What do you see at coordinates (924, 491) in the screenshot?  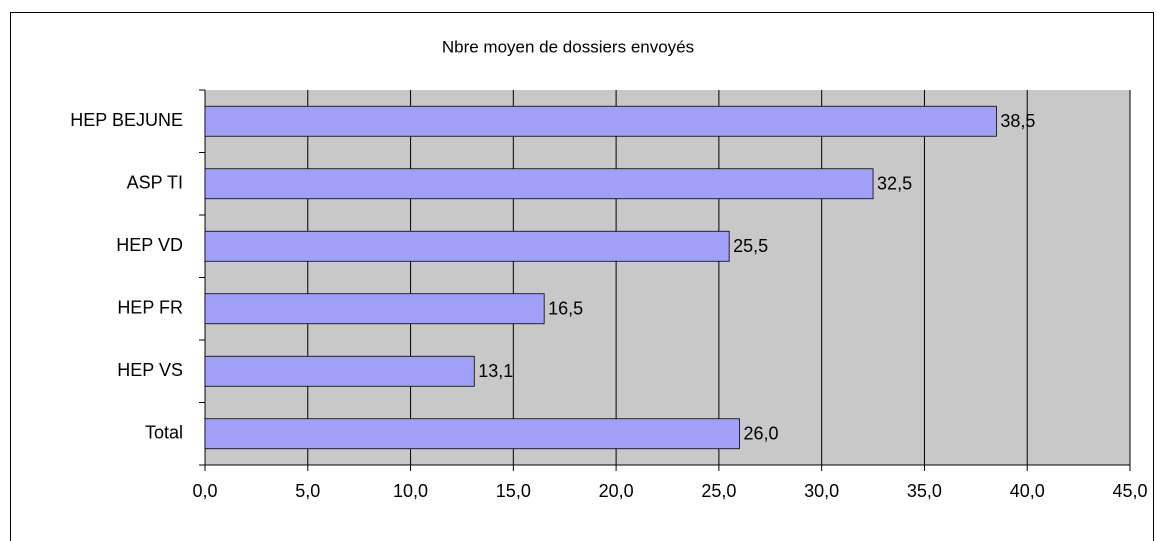 I see `x-tick-label: 35,0` at bounding box center [924, 491].